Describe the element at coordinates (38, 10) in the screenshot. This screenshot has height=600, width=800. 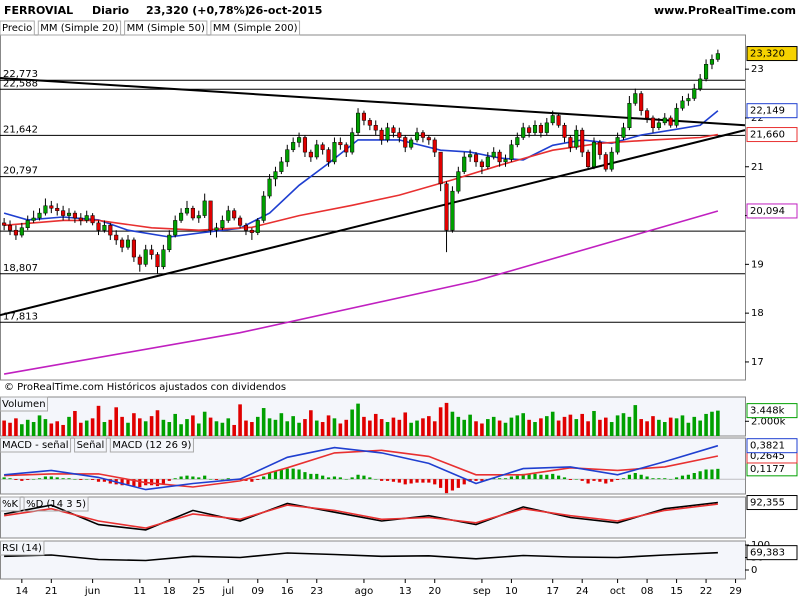
I see `symbol: FERROVIAL` at that location.